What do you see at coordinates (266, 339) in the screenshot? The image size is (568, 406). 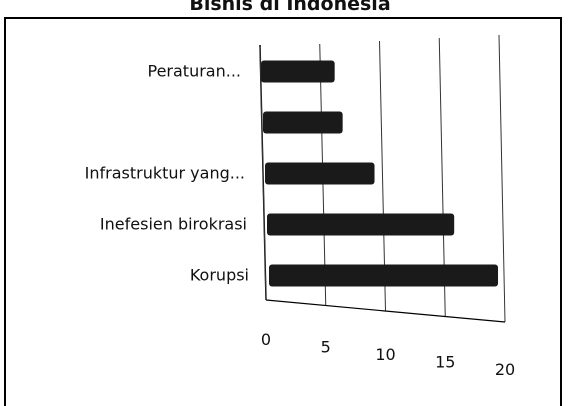 I see `x-tick-label: 0` at bounding box center [266, 339].